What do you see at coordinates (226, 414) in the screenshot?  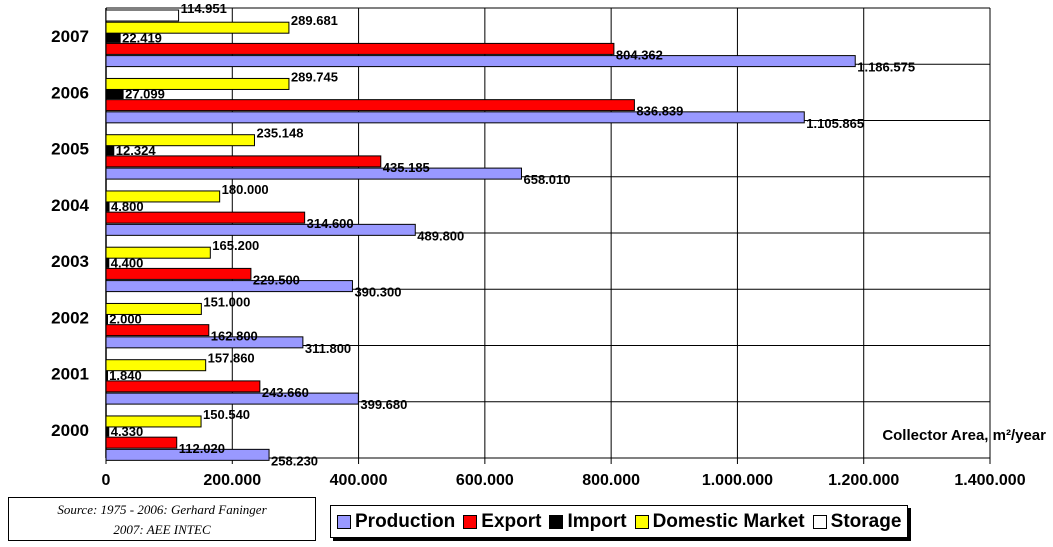 I see `data-label-domestic-market: 150.540` at bounding box center [226, 414].